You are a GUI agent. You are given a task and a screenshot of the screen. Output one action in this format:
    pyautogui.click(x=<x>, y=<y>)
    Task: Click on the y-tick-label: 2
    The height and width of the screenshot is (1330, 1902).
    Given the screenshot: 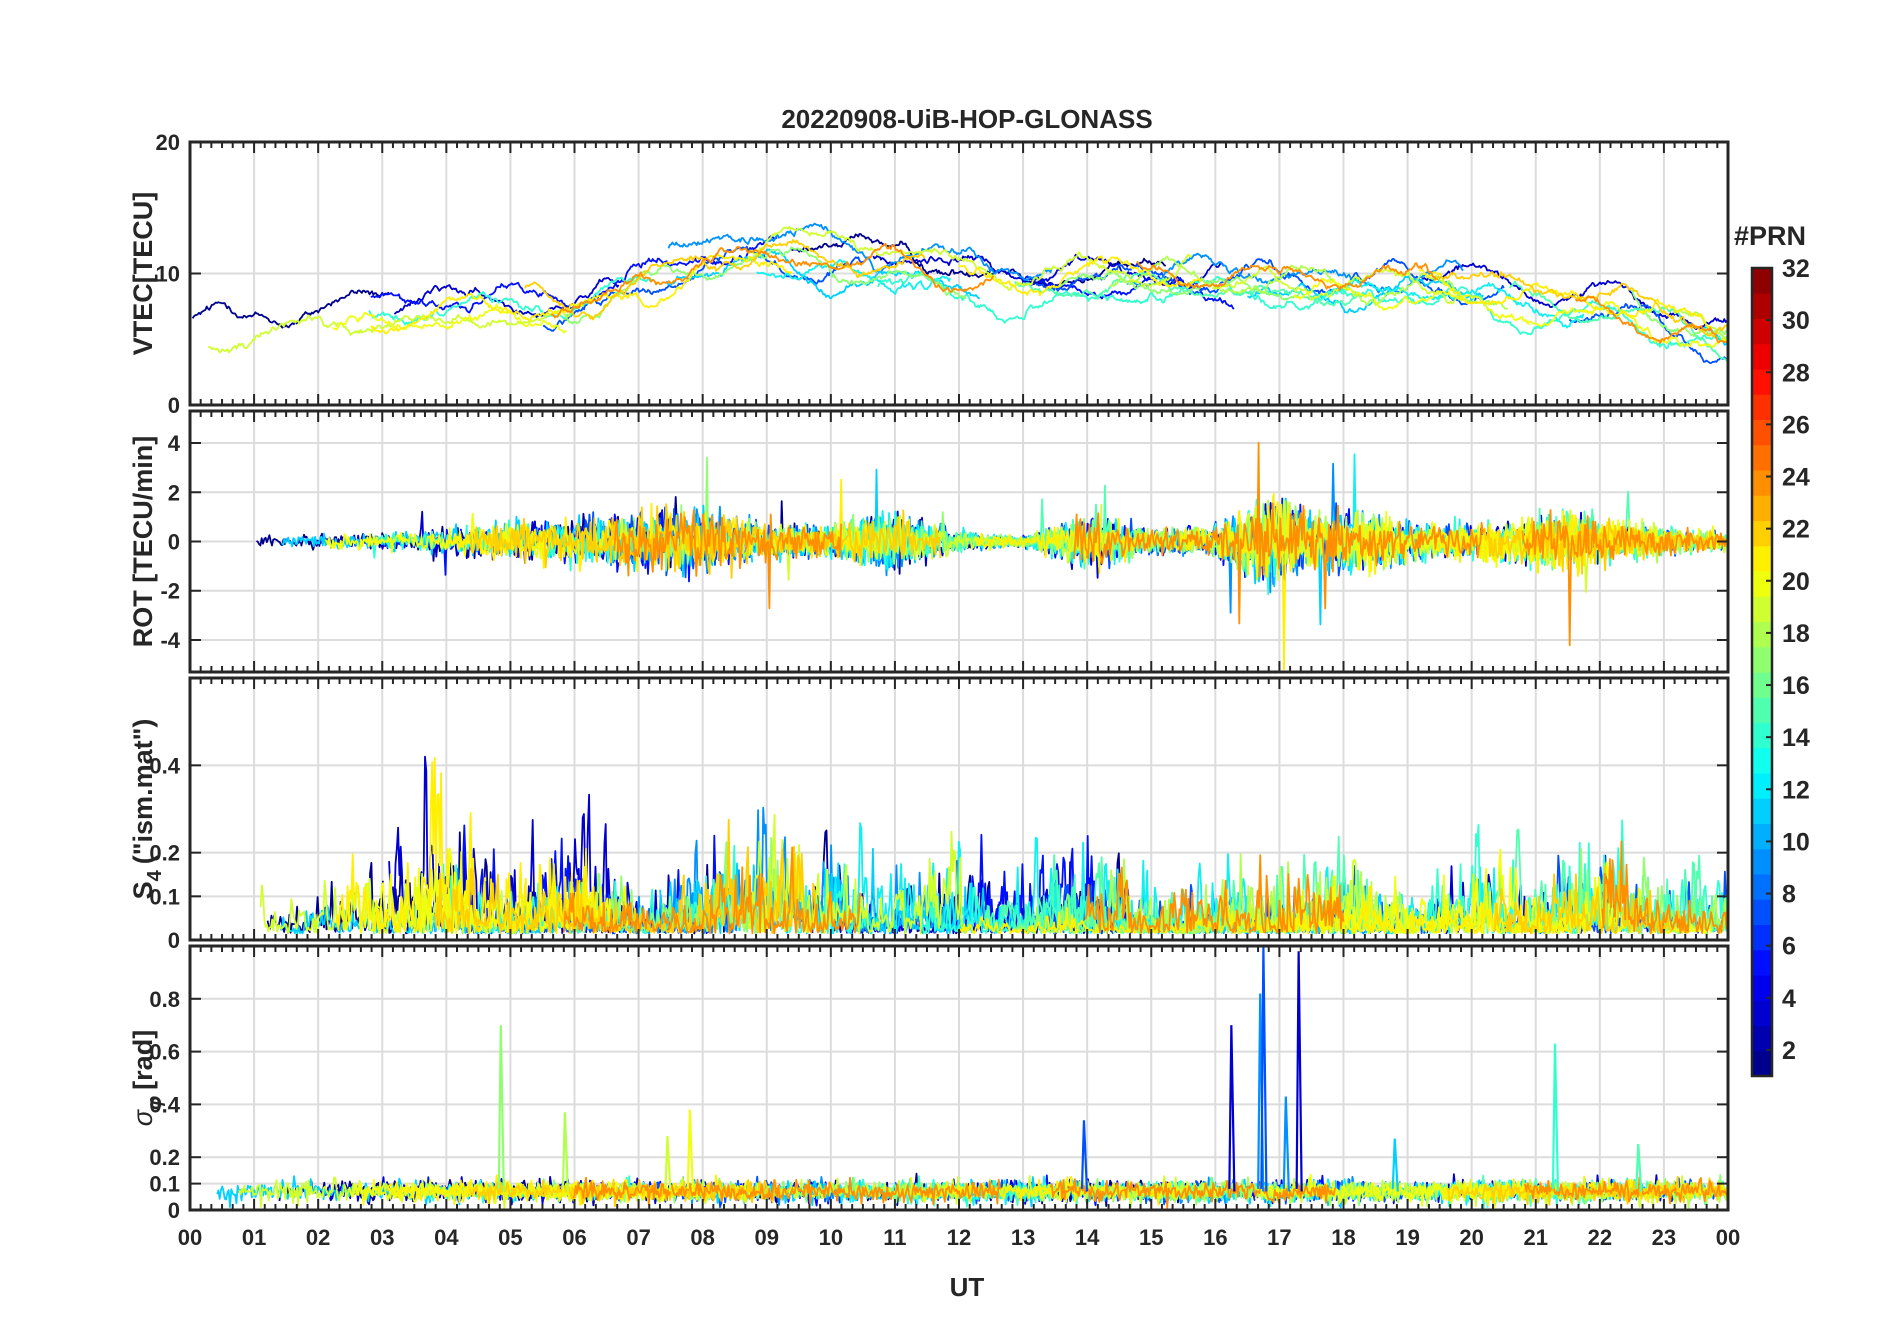 What is the action you would take?
    pyautogui.click(x=174, y=492)
    